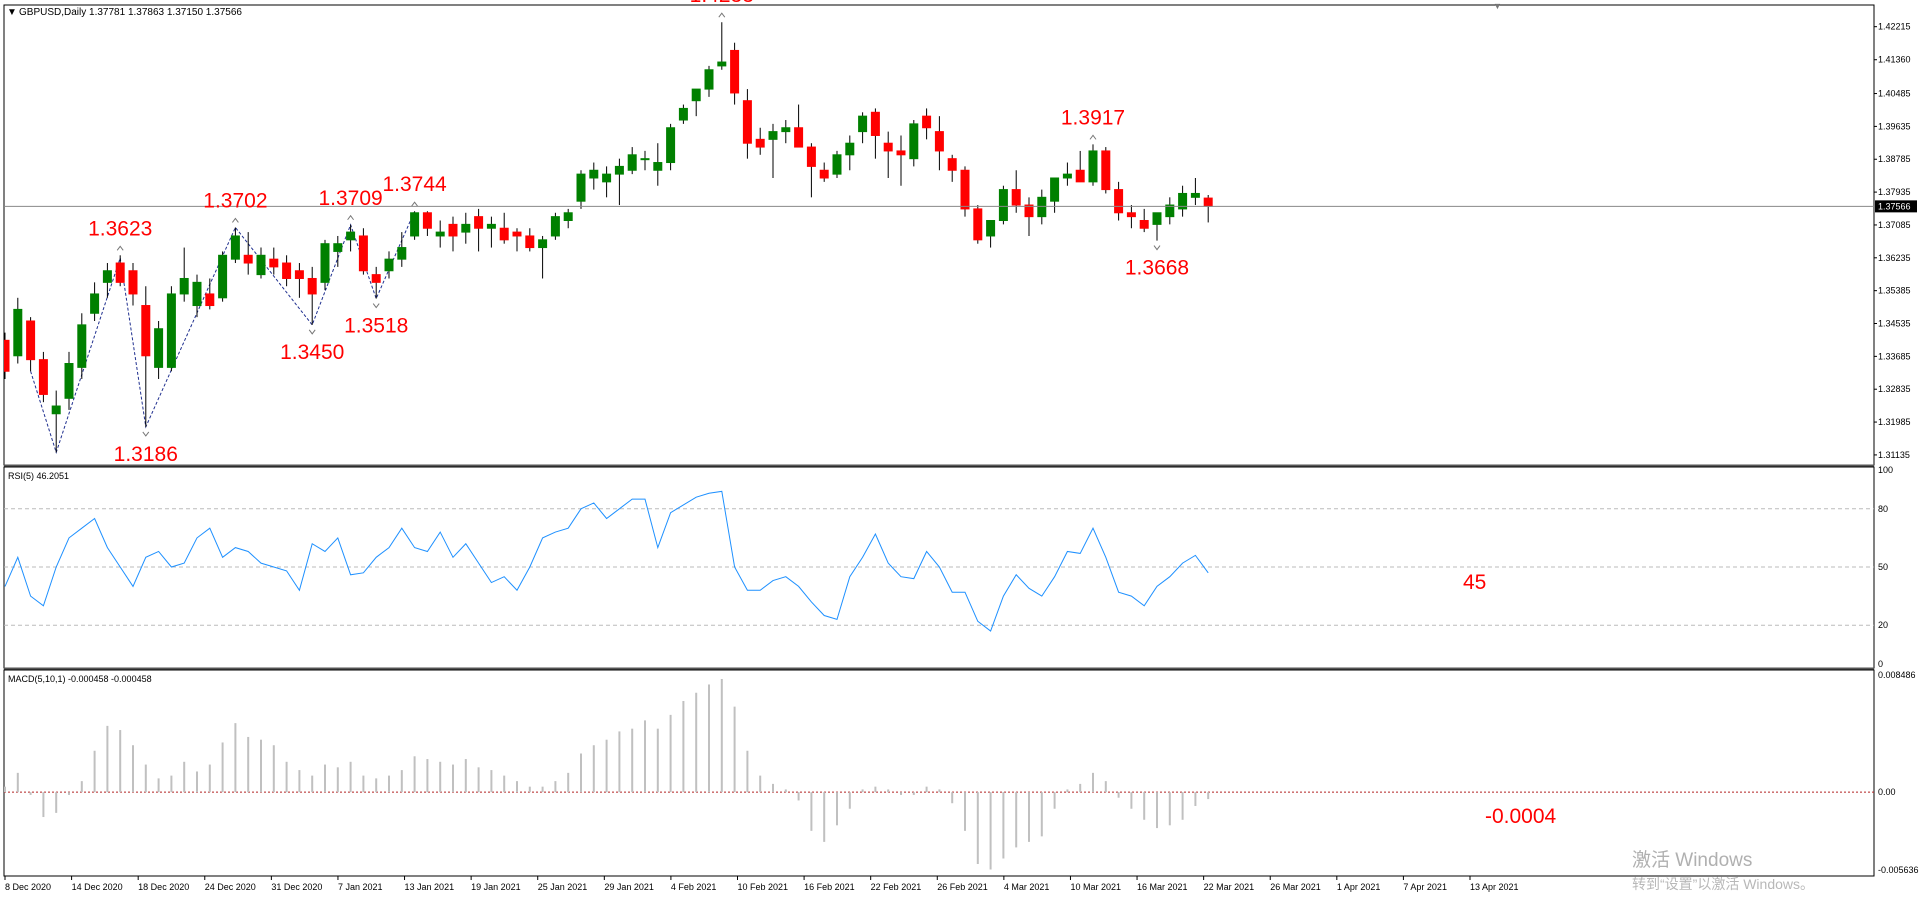 The image size is (1920, 900). I want to click on date-tick-label: 16 Feb 2021, so click(829, 887).